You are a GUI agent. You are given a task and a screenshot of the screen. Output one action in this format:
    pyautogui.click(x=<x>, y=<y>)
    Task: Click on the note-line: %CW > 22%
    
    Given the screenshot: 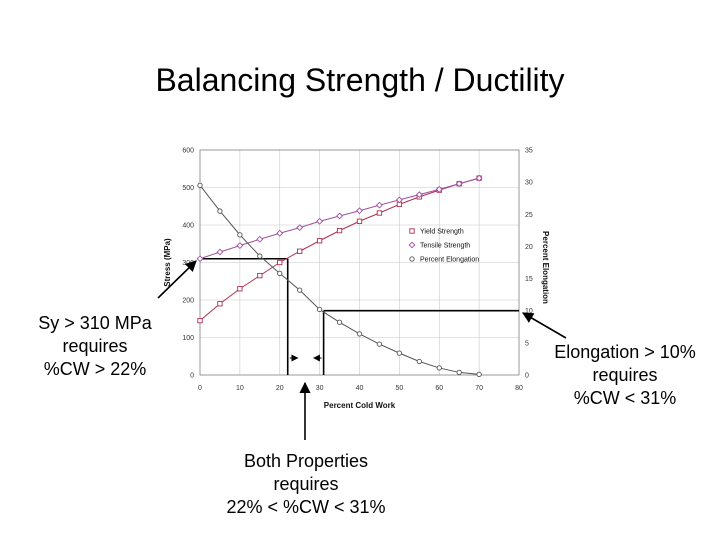 What is the action you would take?
    pyautogui.click(x=95, y=369)
    